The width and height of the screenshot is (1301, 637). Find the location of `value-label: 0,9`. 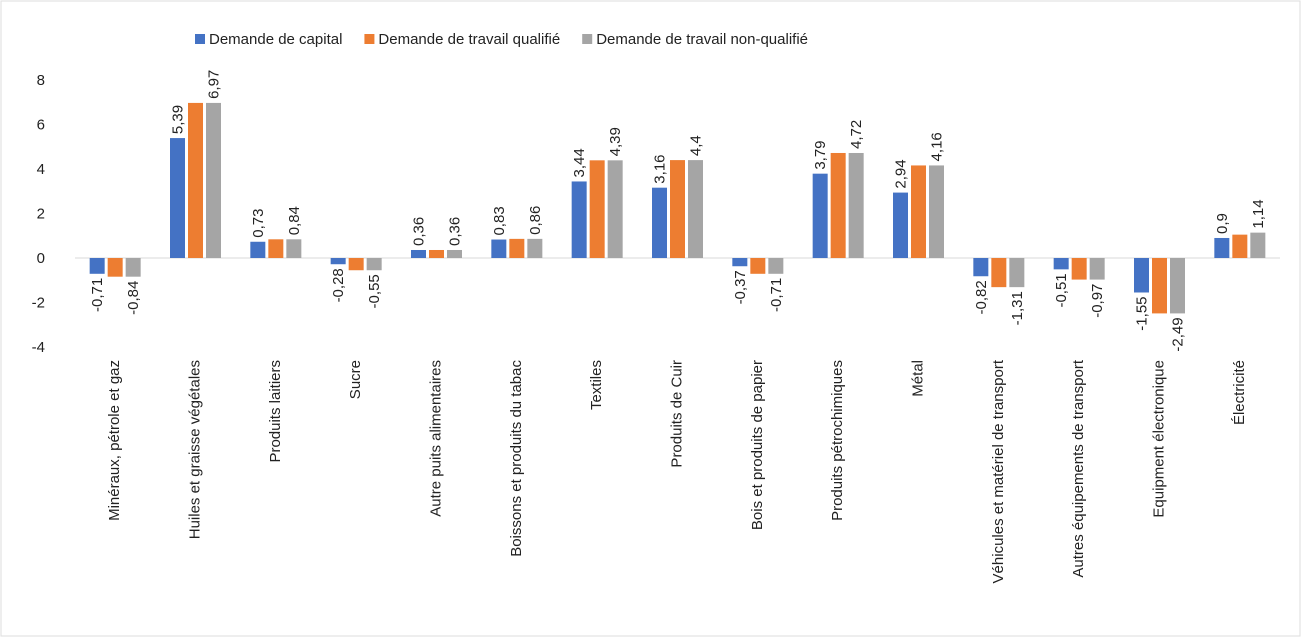

value-label: 0,9 is located at coordinates (1222, 223).